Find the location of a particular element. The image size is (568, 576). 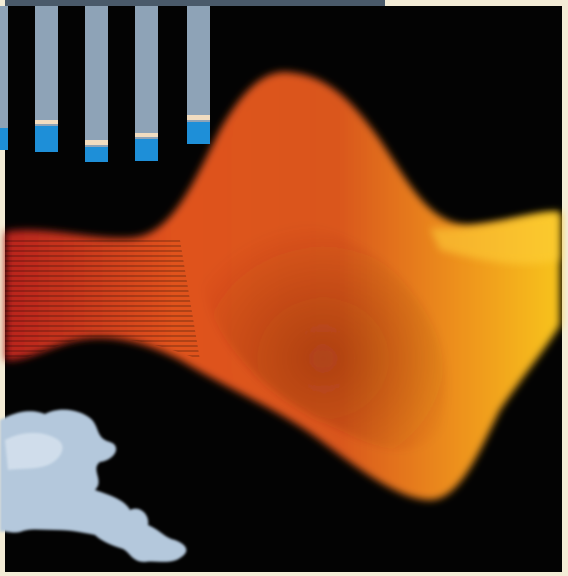

cloud-highlight is located at coordinates (34, 451).